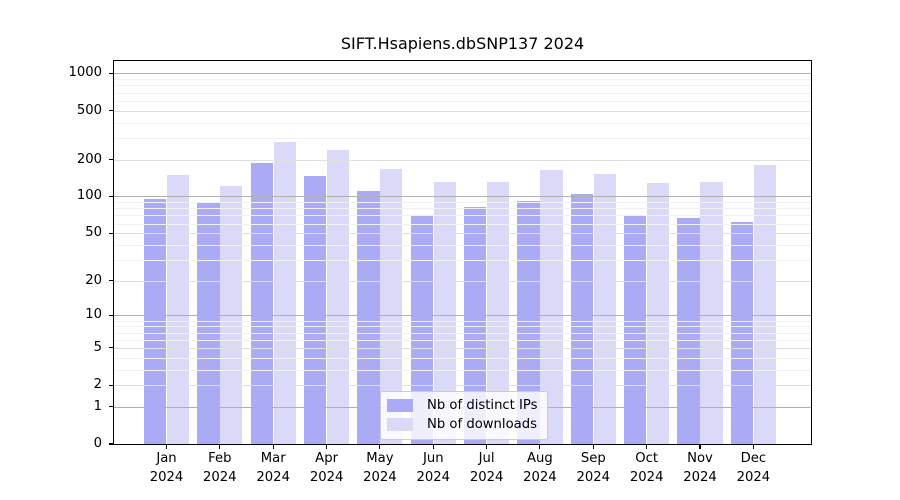  I want to click on x-axis-tick-label: May 2024, so click(380, 468).